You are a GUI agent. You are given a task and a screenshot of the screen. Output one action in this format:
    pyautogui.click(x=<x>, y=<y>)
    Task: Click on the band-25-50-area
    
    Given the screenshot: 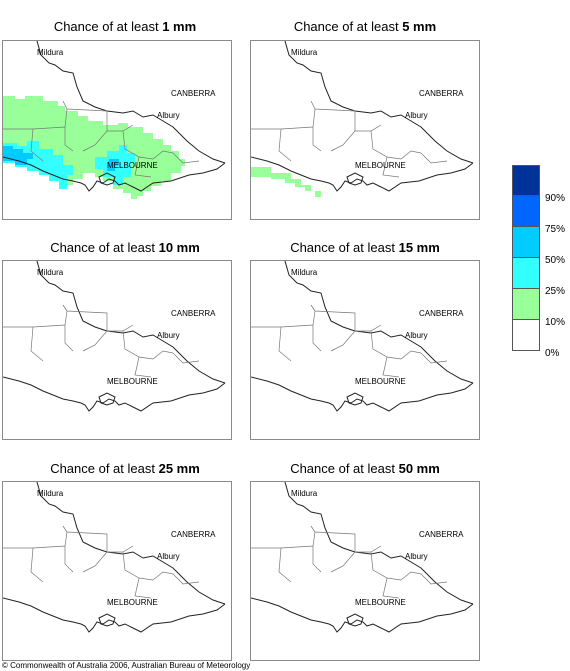 What is the action you would take?
    pyautogui.click(x=69, y=165)
    